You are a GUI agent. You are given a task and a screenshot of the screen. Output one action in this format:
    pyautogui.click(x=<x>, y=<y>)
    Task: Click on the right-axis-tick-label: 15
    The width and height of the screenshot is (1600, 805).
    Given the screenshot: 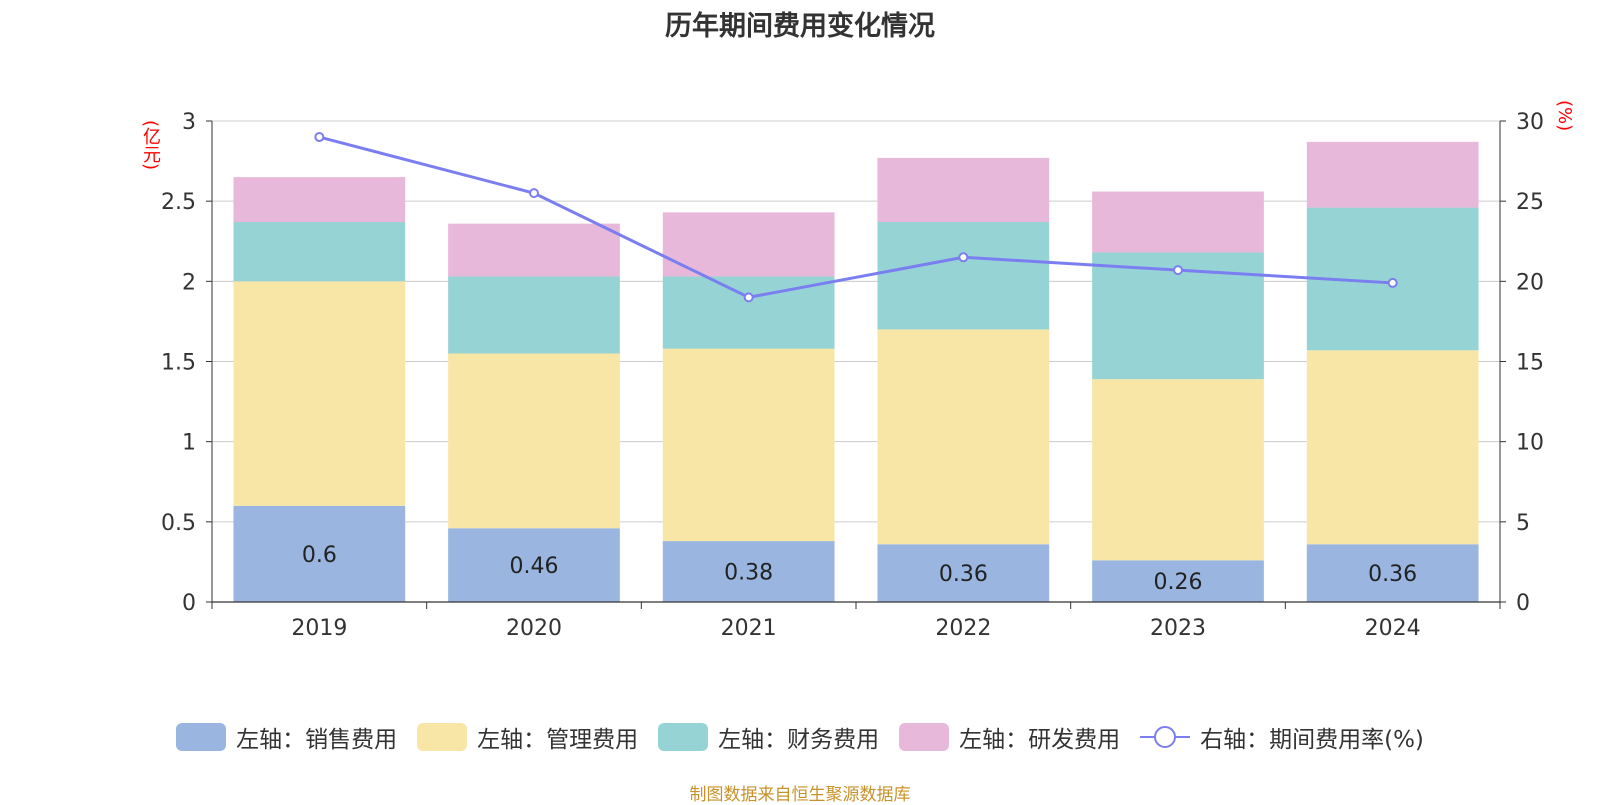 What is the action you would take?
    pyautogui.click(x=1530, y=363)
    